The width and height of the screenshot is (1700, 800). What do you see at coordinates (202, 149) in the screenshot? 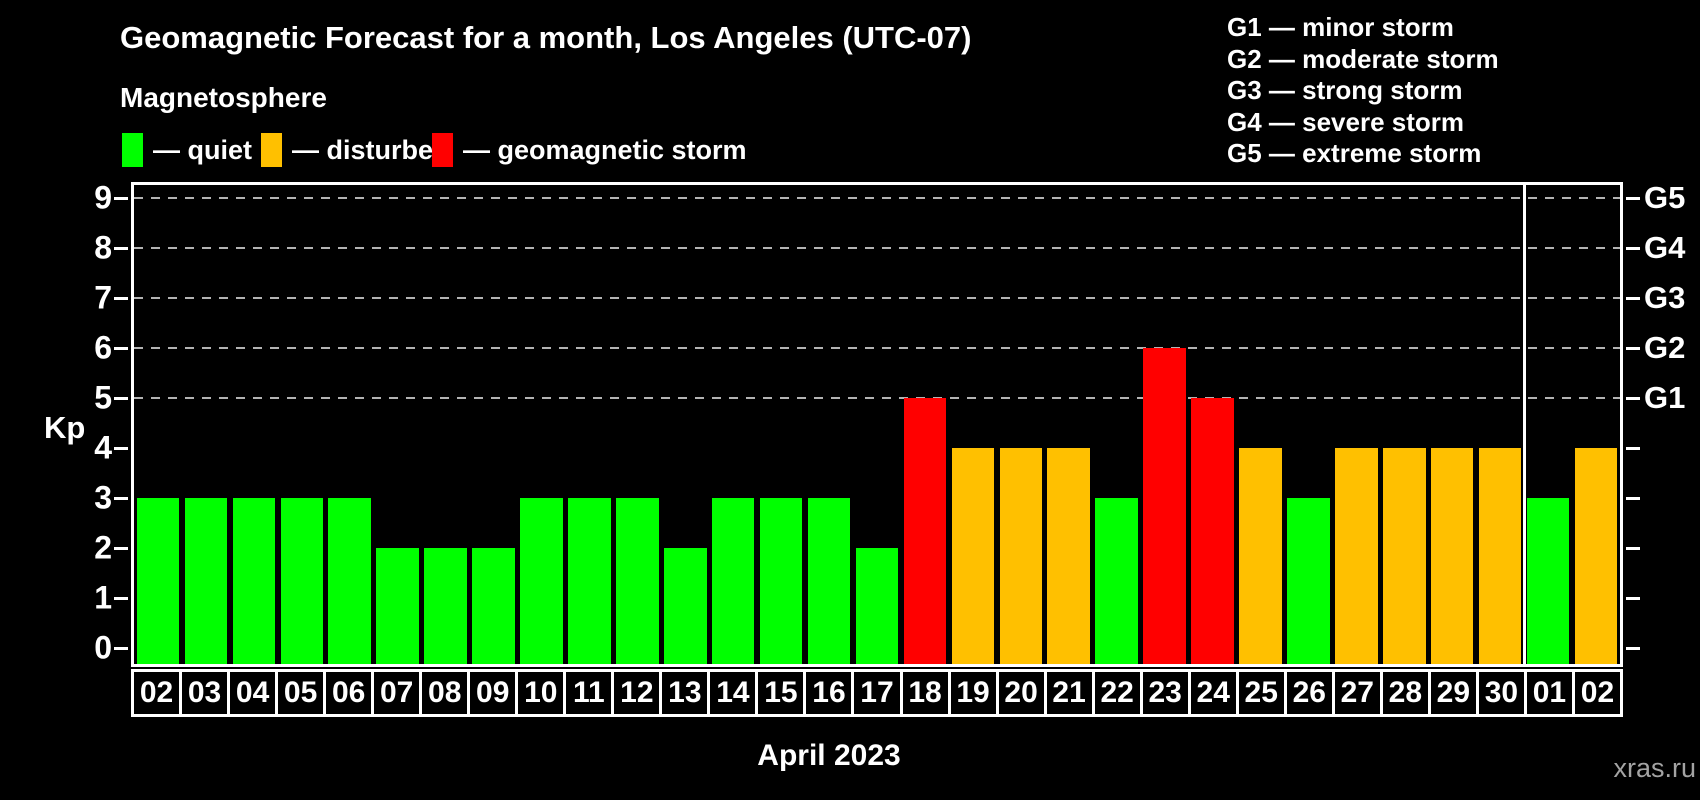
I see `legend-label-quiet: — quiet` at bounding box center [202, 149].